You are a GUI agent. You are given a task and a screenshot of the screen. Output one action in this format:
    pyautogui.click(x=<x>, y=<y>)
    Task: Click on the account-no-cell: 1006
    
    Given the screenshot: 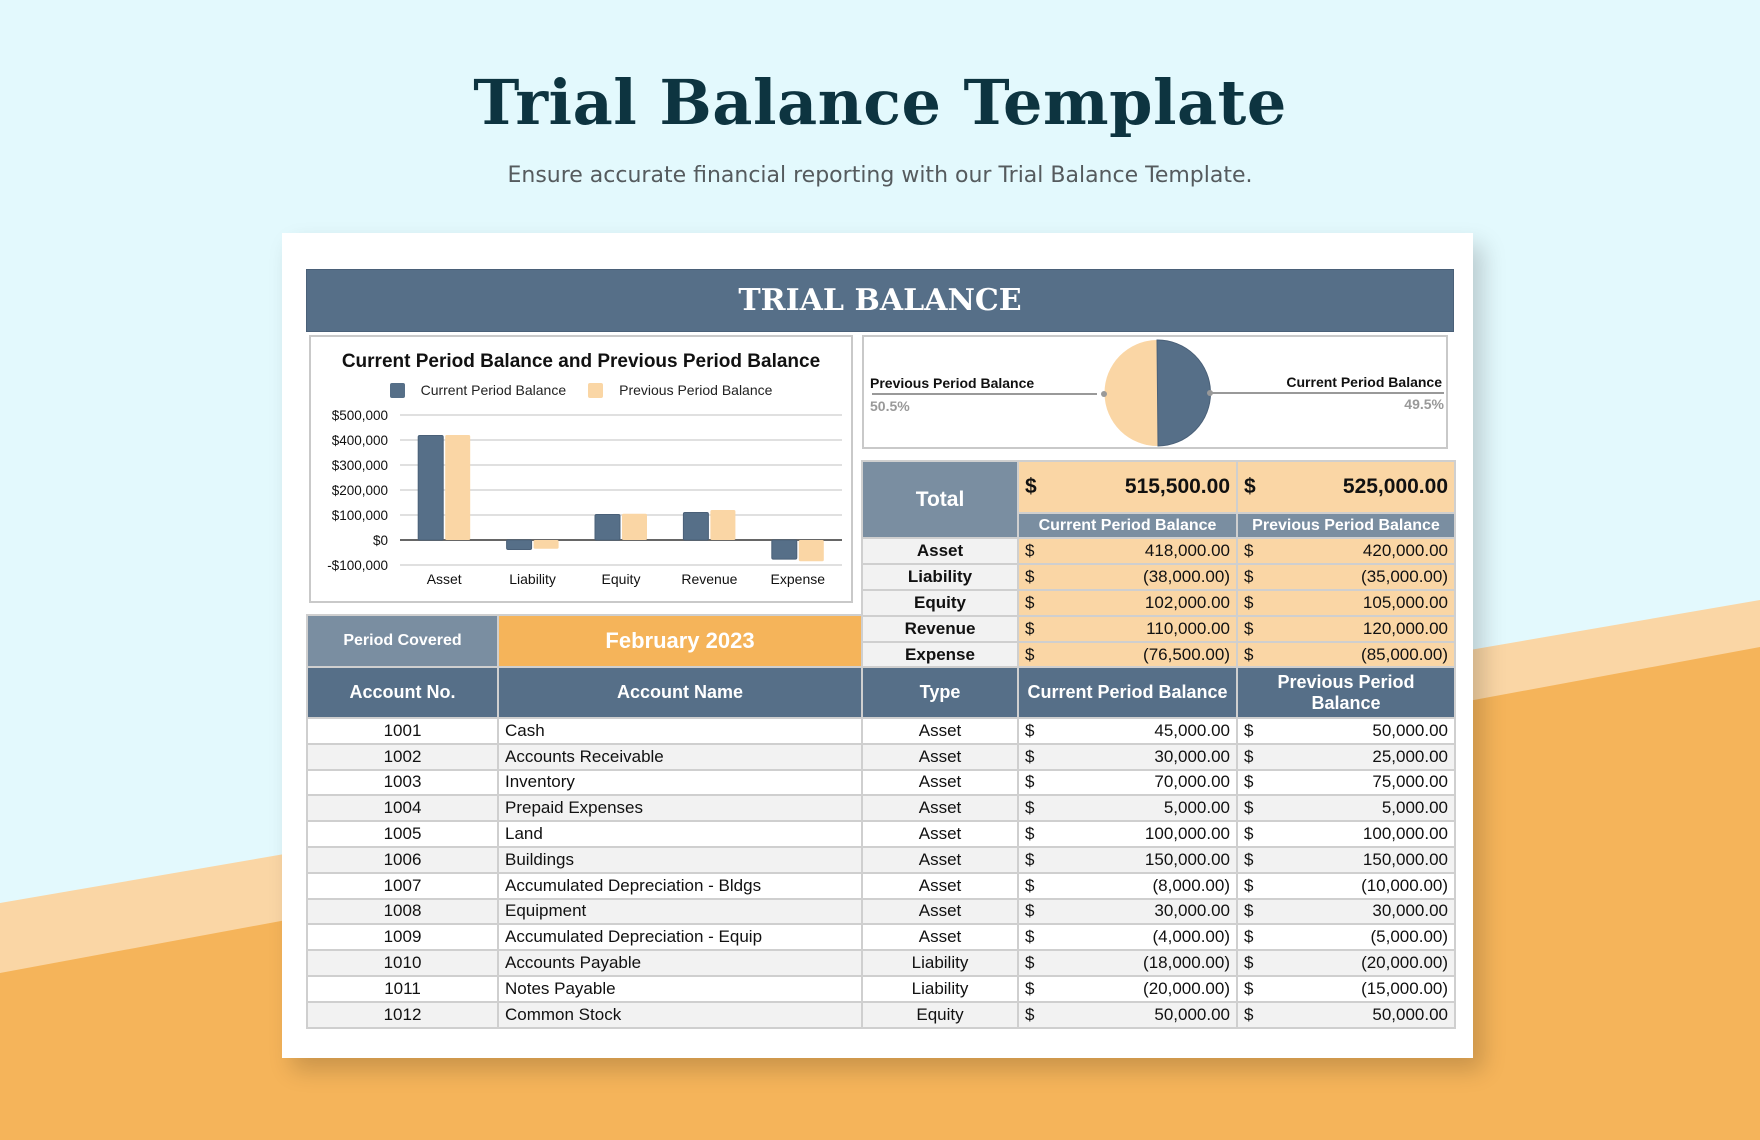 What is the action you would take?
    pyautogui.click(x=402, y=859)
    